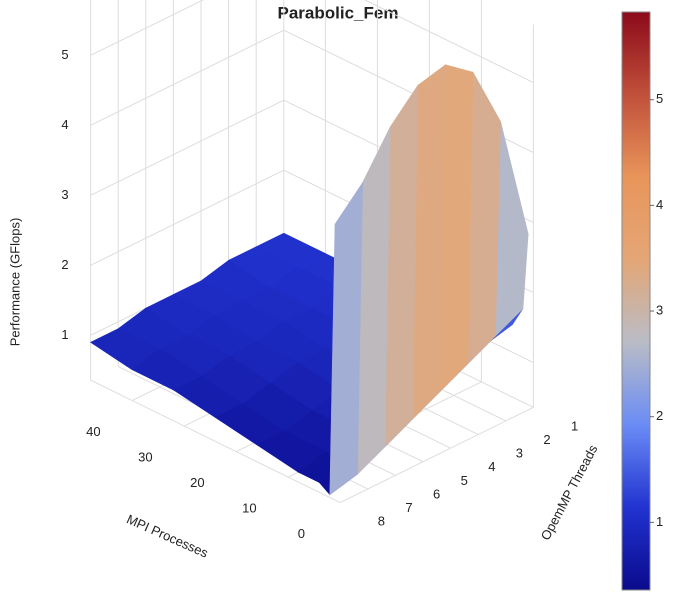 This screenshot has width=677, height=597. What do you see at coordinates (381, 521) in the screenshot?
I see `y-tick-label: 8` at bounding box center [381, 521].